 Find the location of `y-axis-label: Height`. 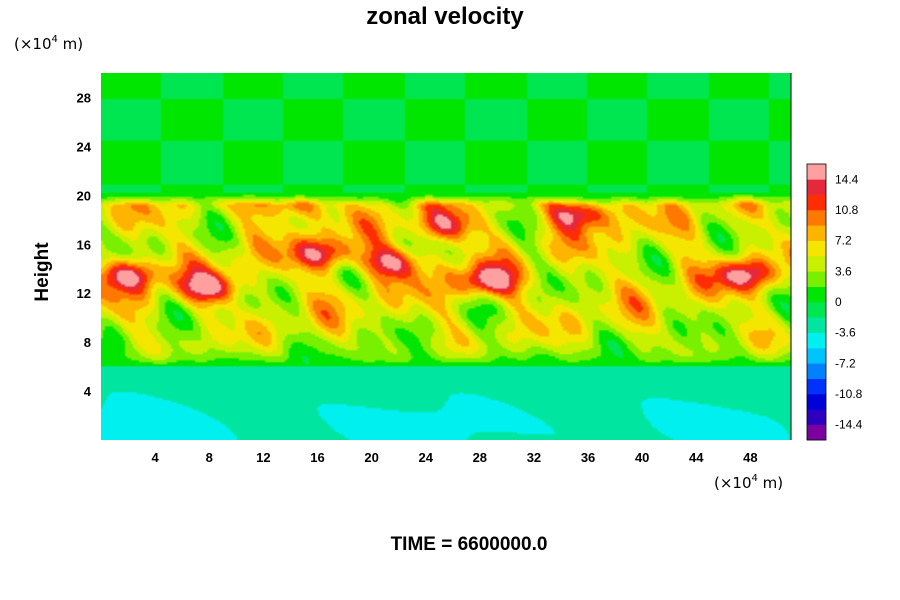

y-axis-label: Height is located at coordinates (42, 272).